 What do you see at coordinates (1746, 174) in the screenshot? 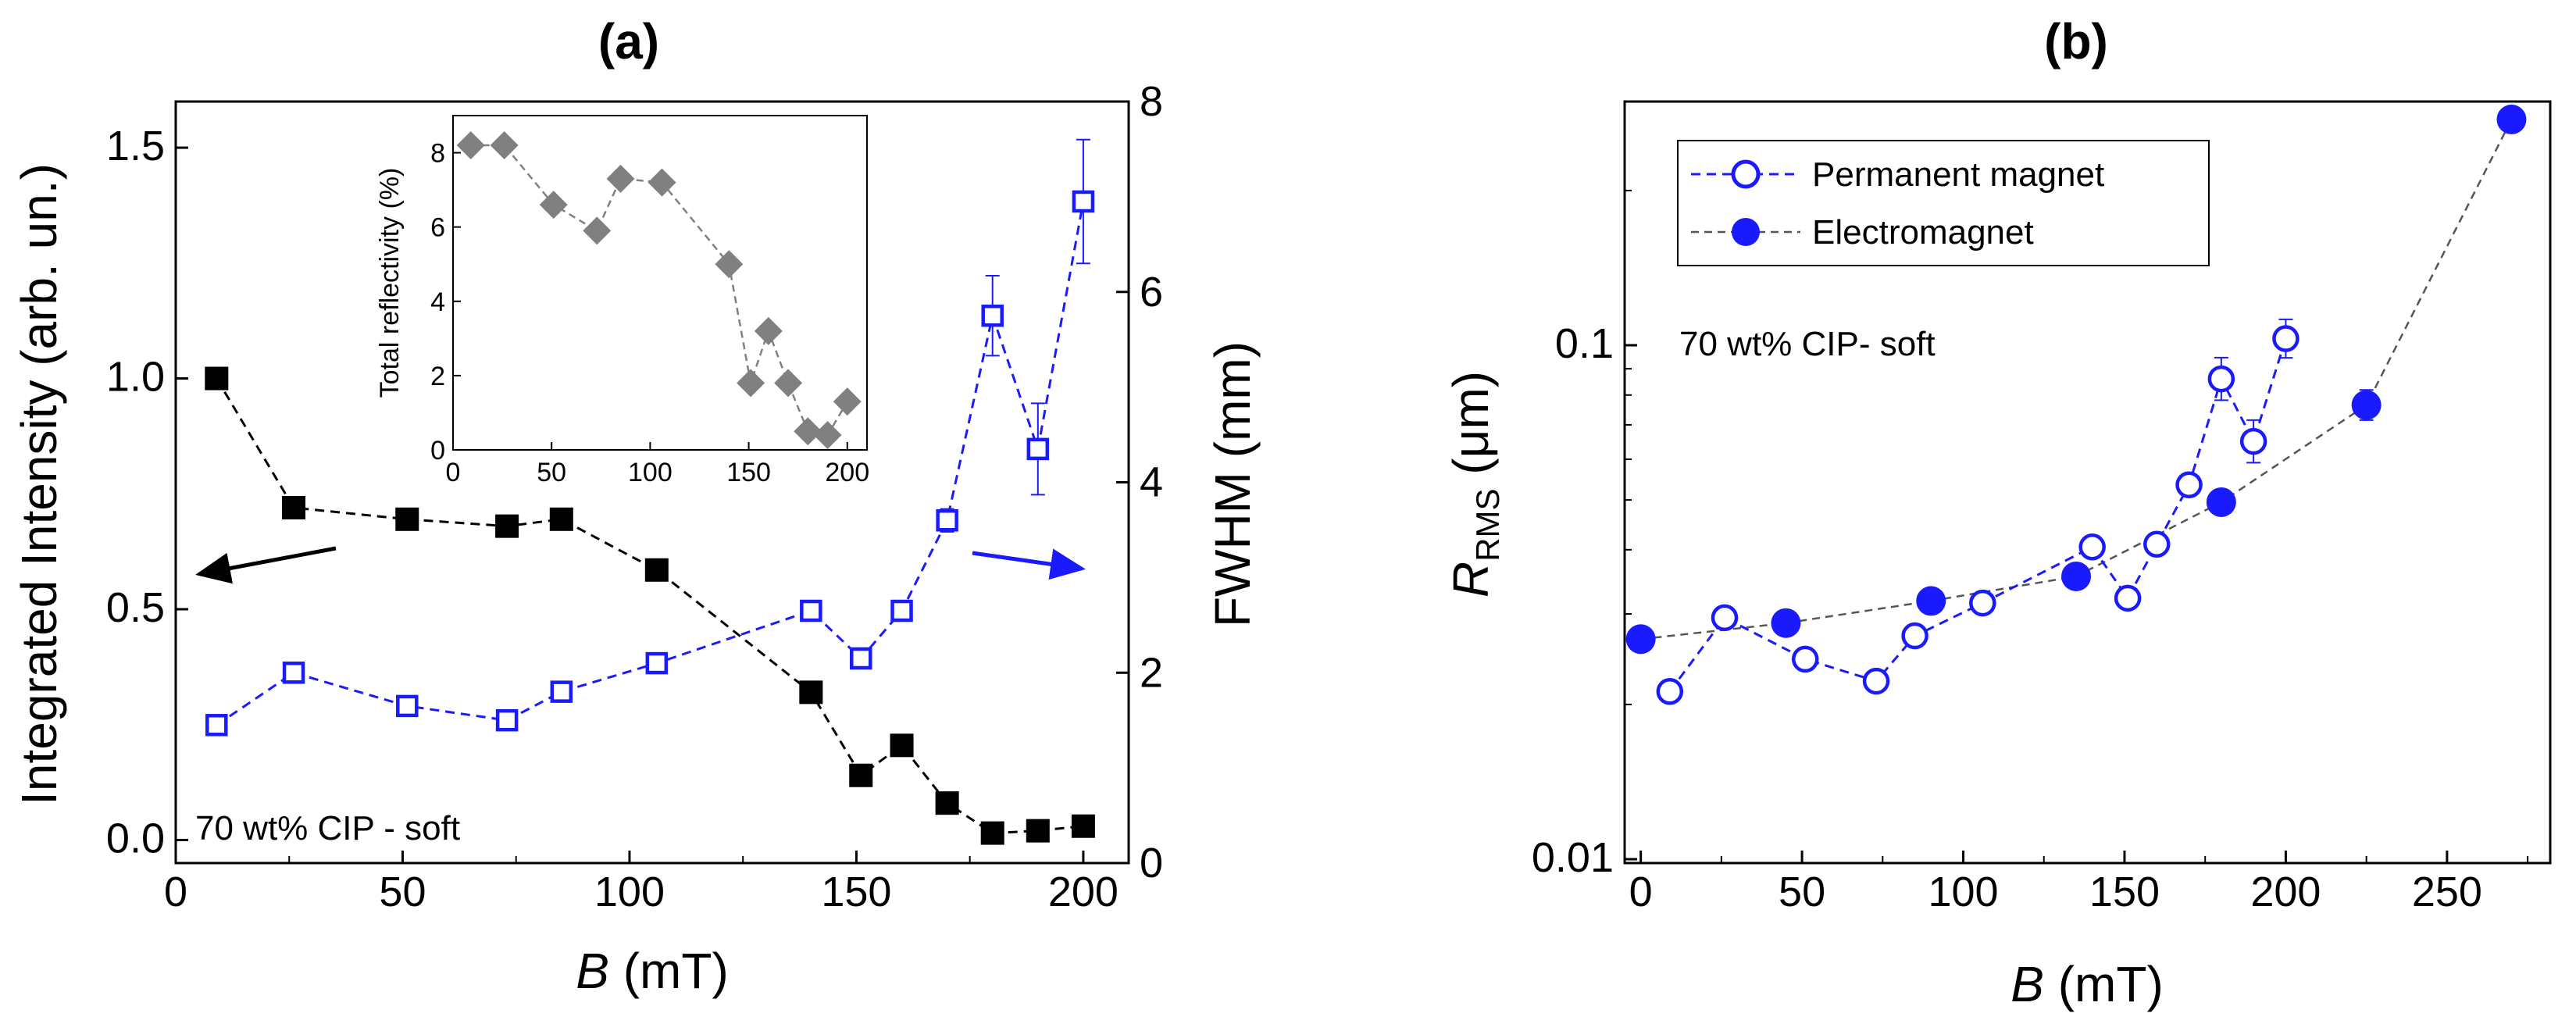
I see `legend-permanent-marker` at bounding box center [1746, 174].